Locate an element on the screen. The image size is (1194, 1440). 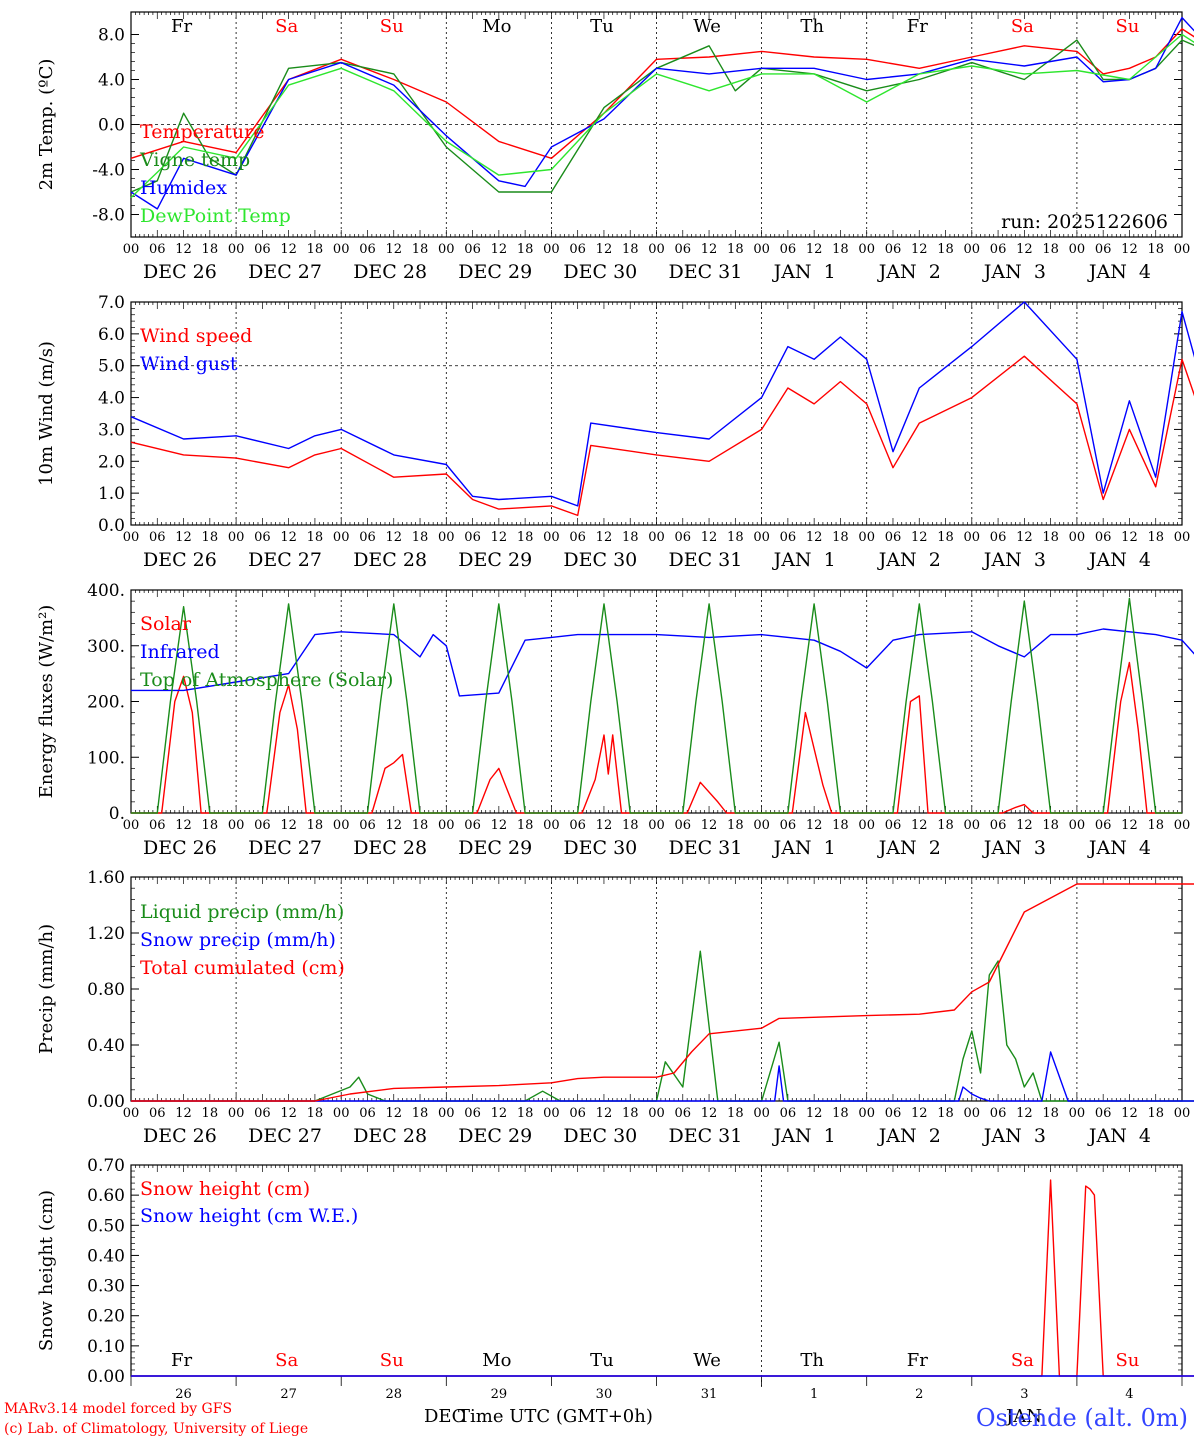
weekday-label: Th is located at coordinates (812, 1360).